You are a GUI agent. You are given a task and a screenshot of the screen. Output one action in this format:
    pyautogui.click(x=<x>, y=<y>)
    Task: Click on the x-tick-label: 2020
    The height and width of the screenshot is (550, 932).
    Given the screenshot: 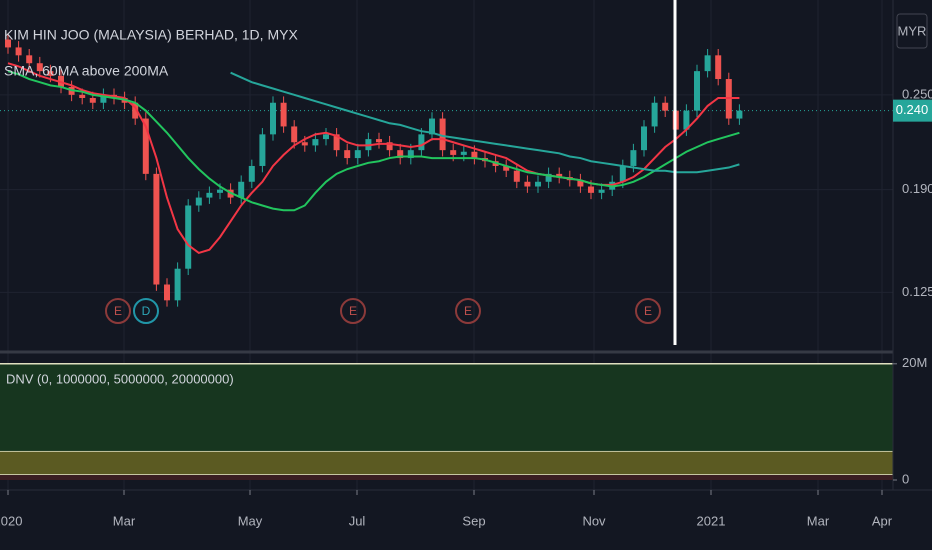 What is the action you would take?
    pyautogui.click(x=11, y=520)
    